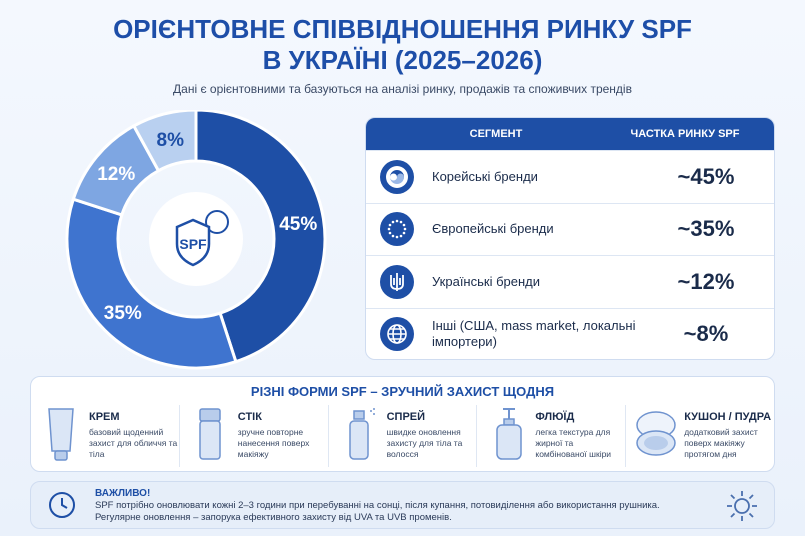 The height and width of the screenshot is (536, 805). Describe the element at coordinates (406, 417) in the screenshot. I see `form-name: СПРЕЙ` at that location.